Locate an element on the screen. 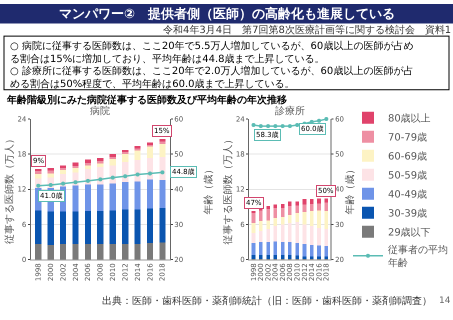  source-note: 出典：医師・歯科医師・薬剤師統計（旧：医師・歯科医師・薬剤師調査） is located at coordinates (267, 301).